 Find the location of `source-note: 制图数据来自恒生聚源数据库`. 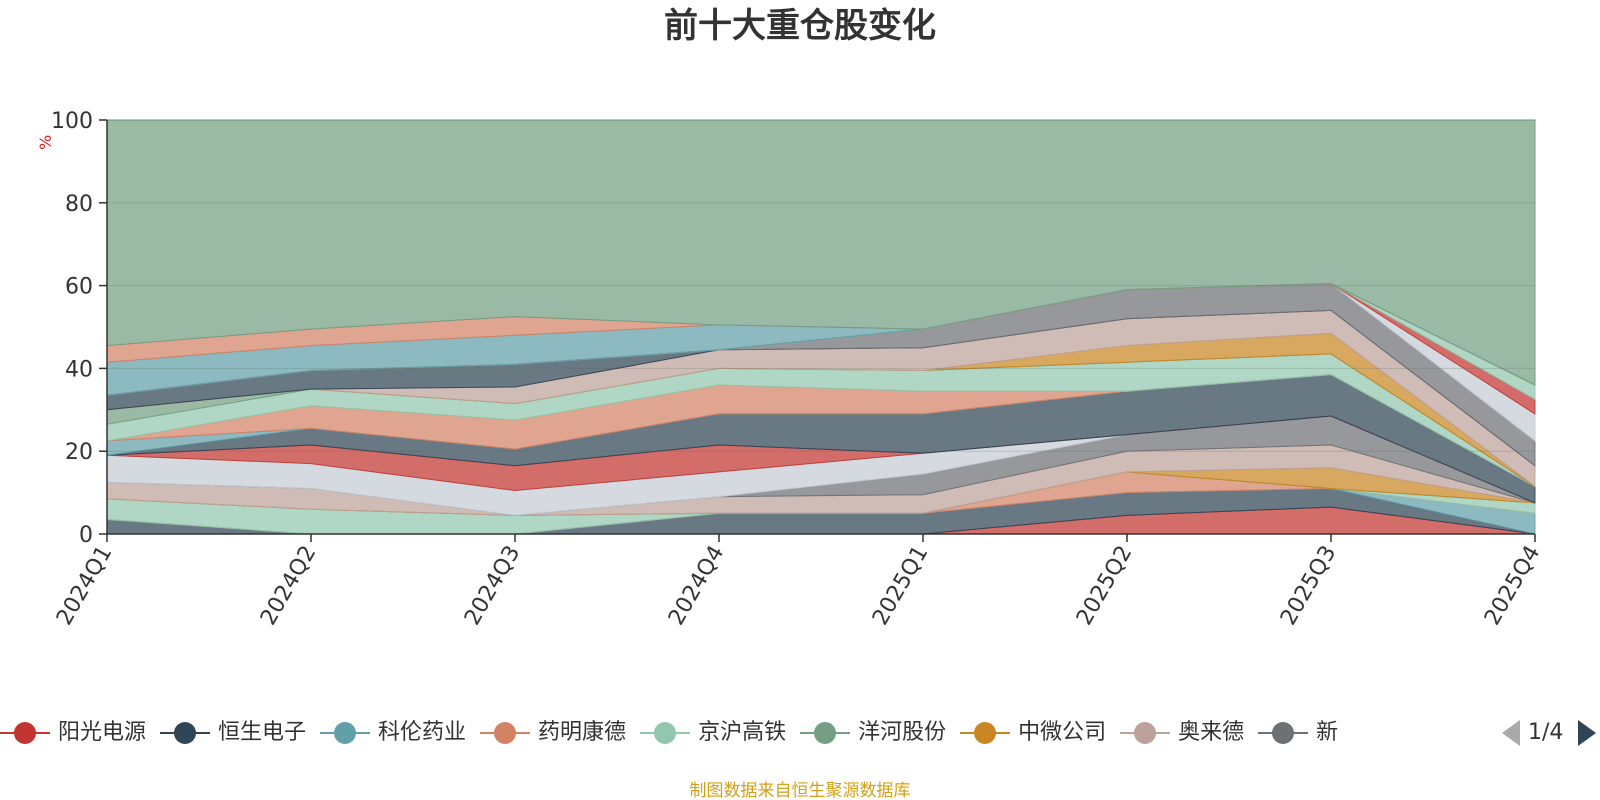

source-note: 制图数据来自恒生聚源数据库 is located at coordinates (800, 790).